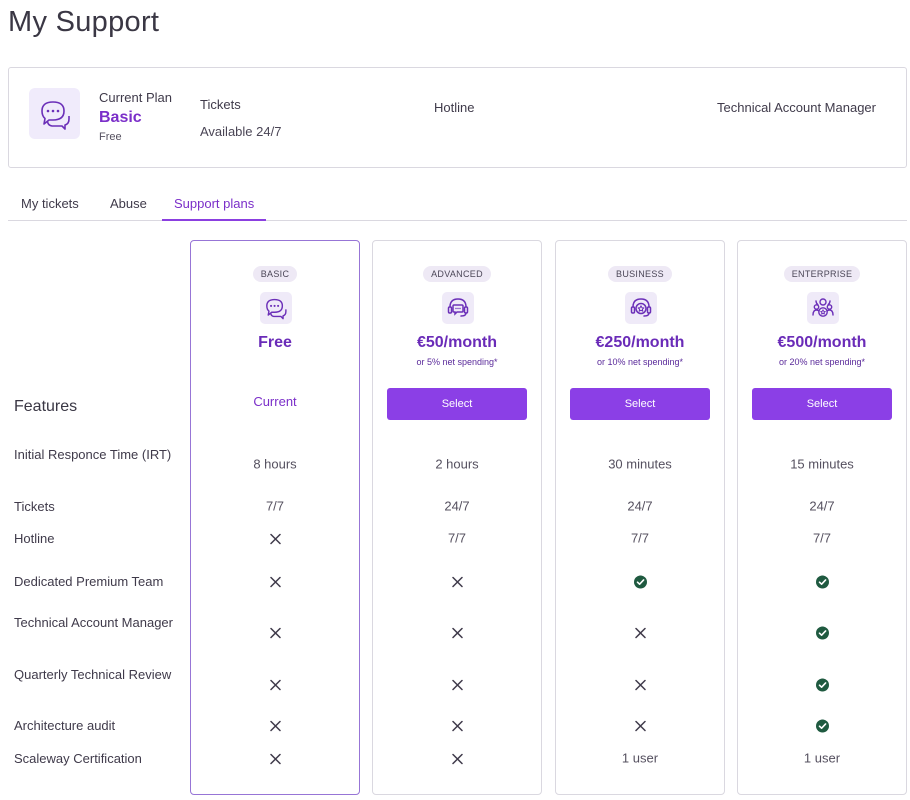  I want to click on hotline-title: Hotline, so click(454, 107).